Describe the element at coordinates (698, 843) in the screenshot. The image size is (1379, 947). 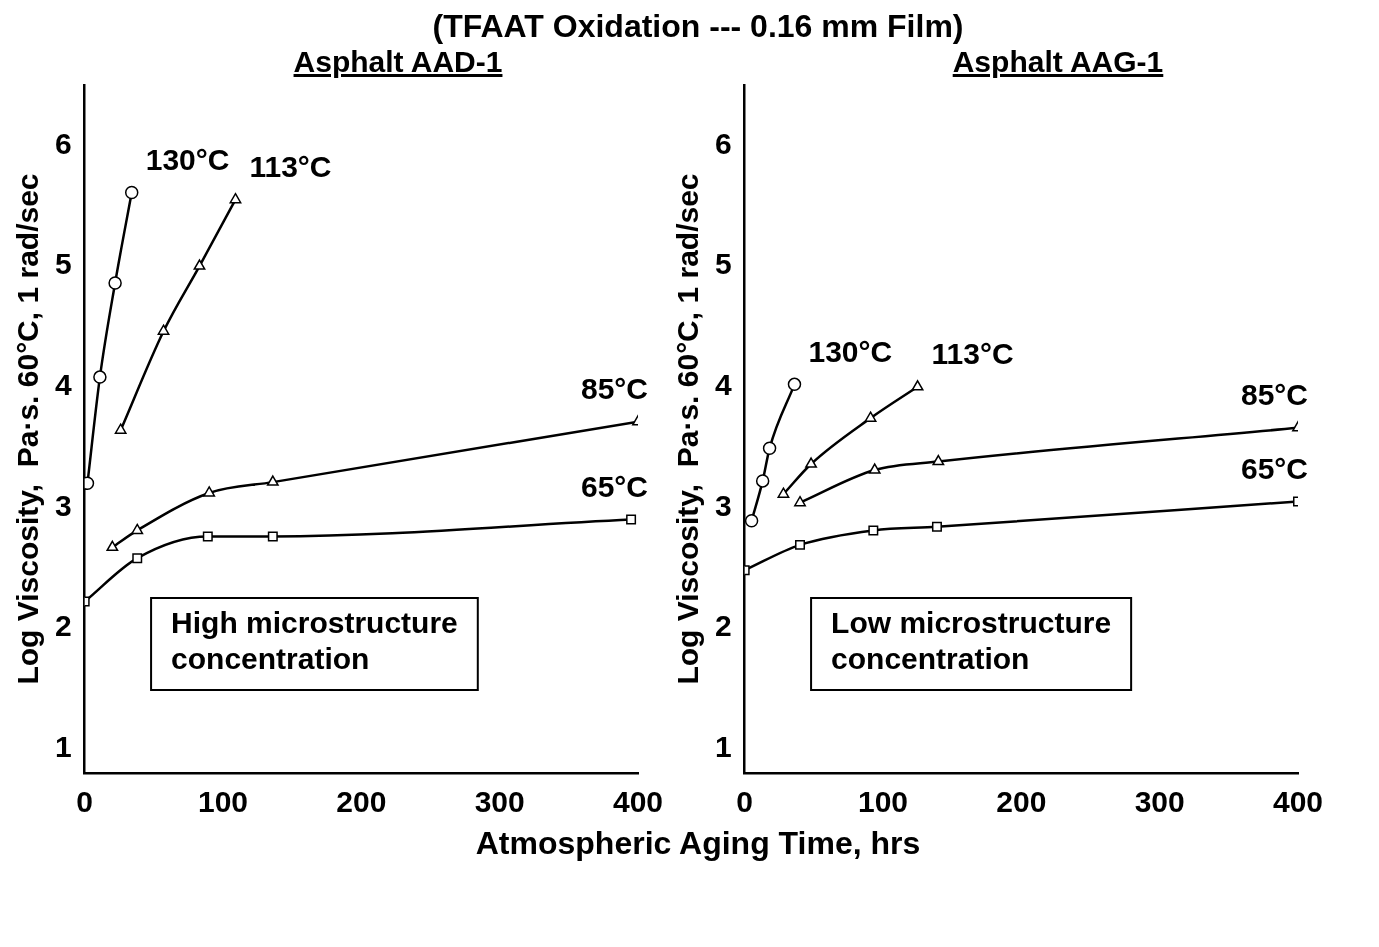
I see `x-axis-title: Atmospheric Aging Time, hrs` at that location.